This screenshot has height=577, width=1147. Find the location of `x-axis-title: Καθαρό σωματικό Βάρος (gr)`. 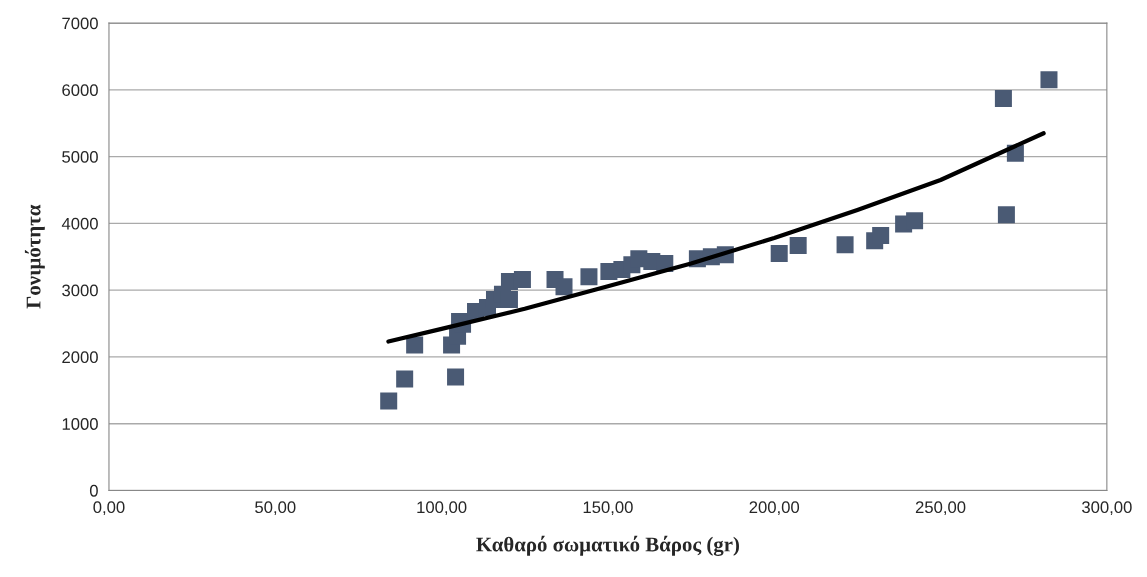

x-axis-title: Καθαρό σωματικό Βάρος (gr) is located at coordinates (607, 545).